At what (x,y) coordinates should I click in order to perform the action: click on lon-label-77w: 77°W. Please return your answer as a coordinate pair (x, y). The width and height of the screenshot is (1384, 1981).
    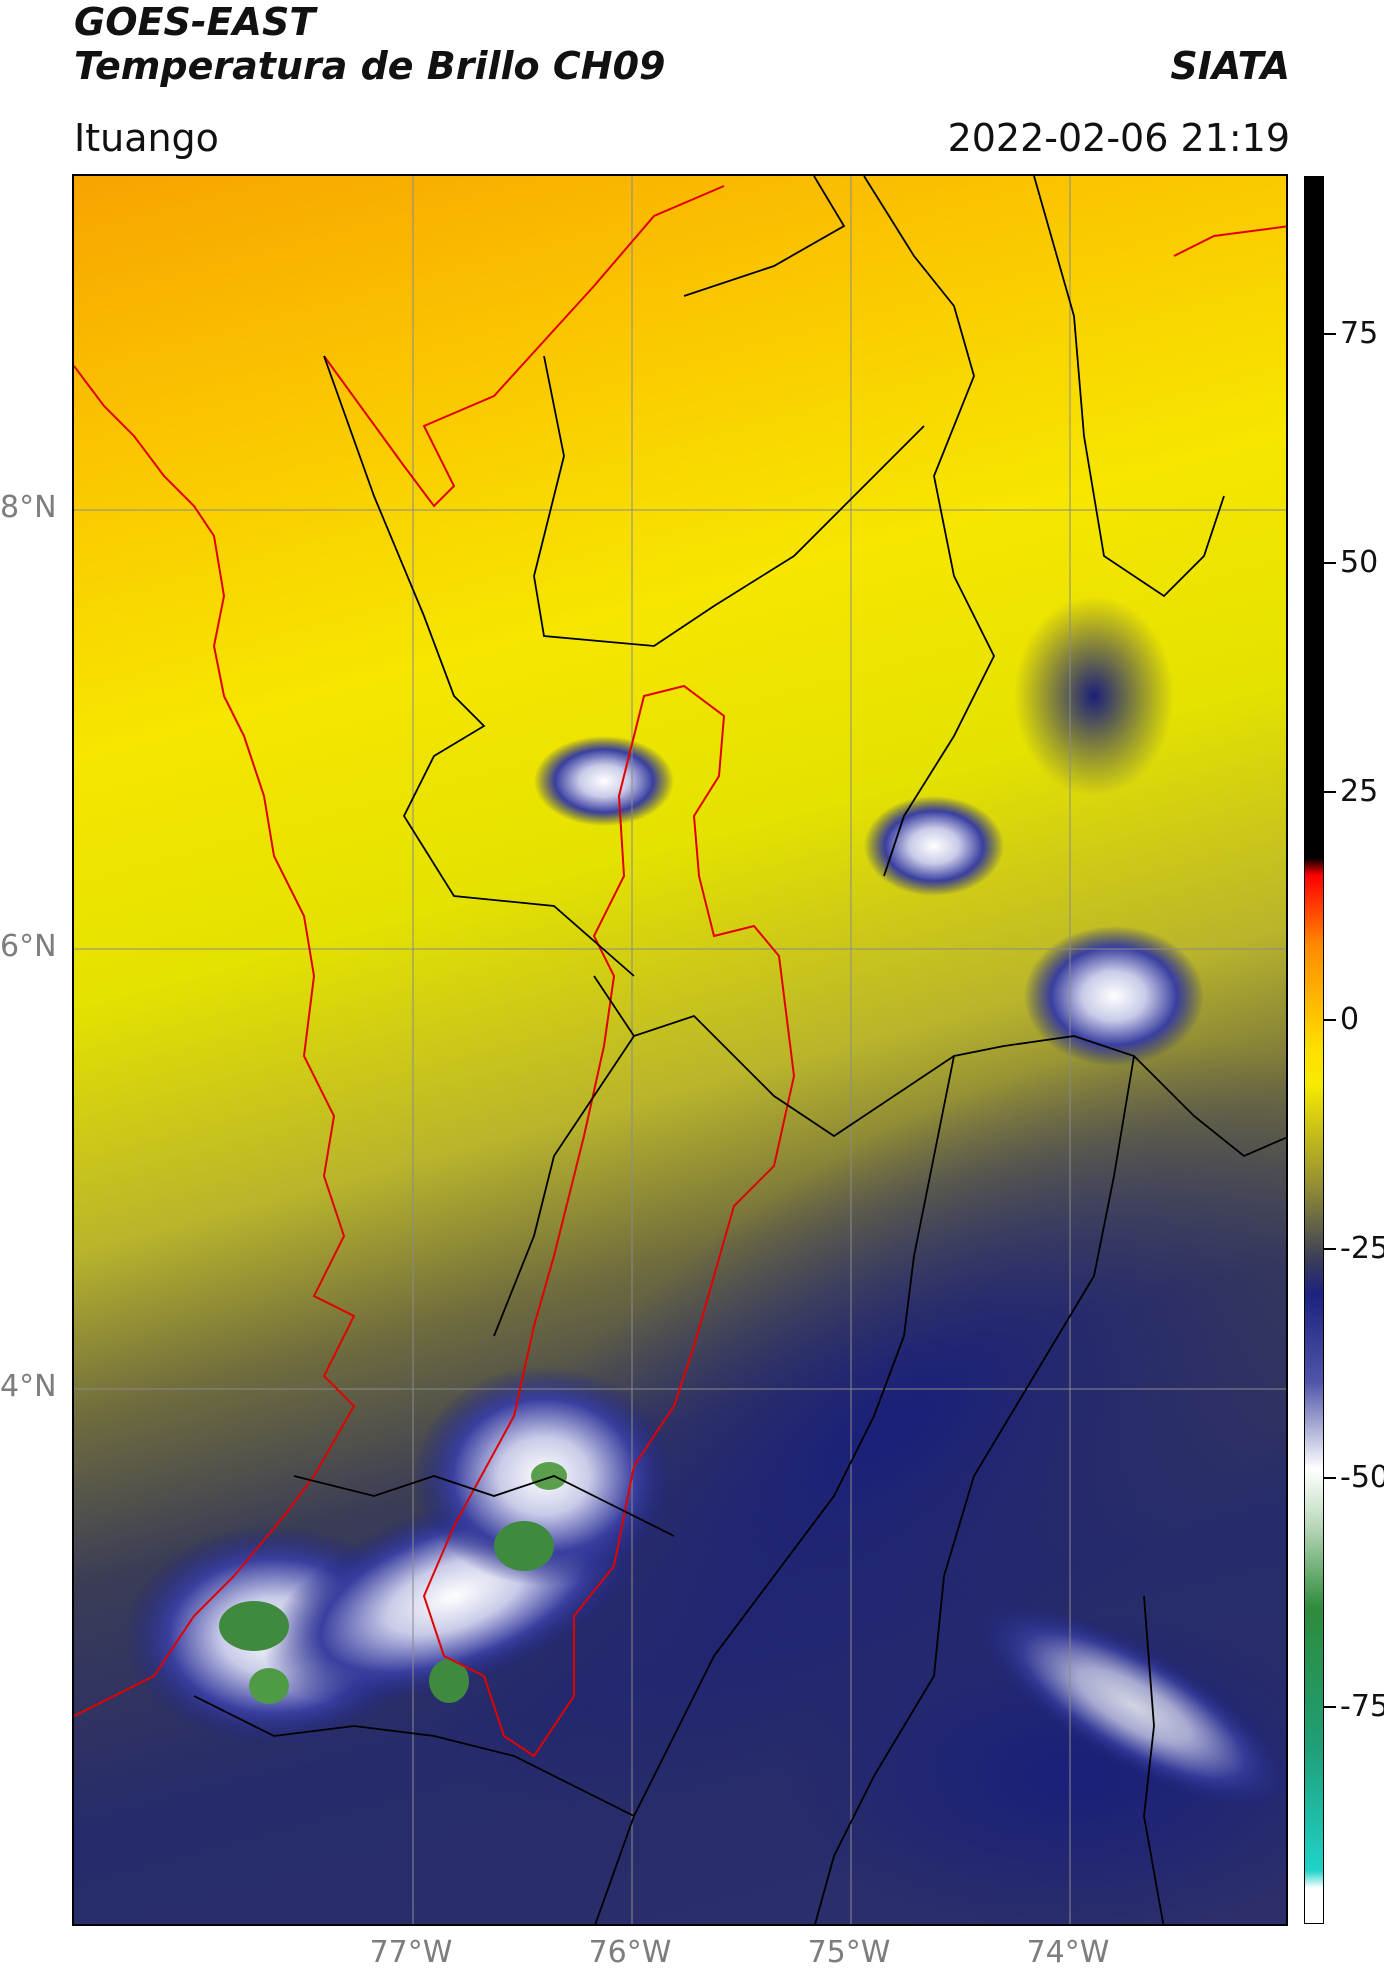
    Looking at the image, I should click on (411, 1952).